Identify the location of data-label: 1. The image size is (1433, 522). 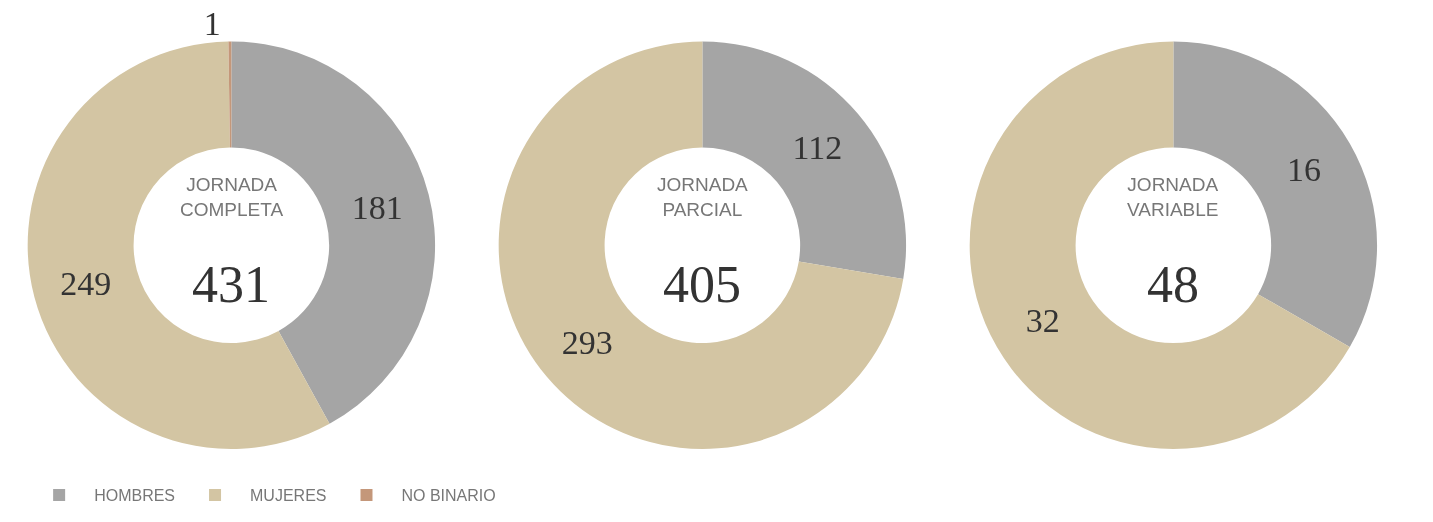
(212, 23).